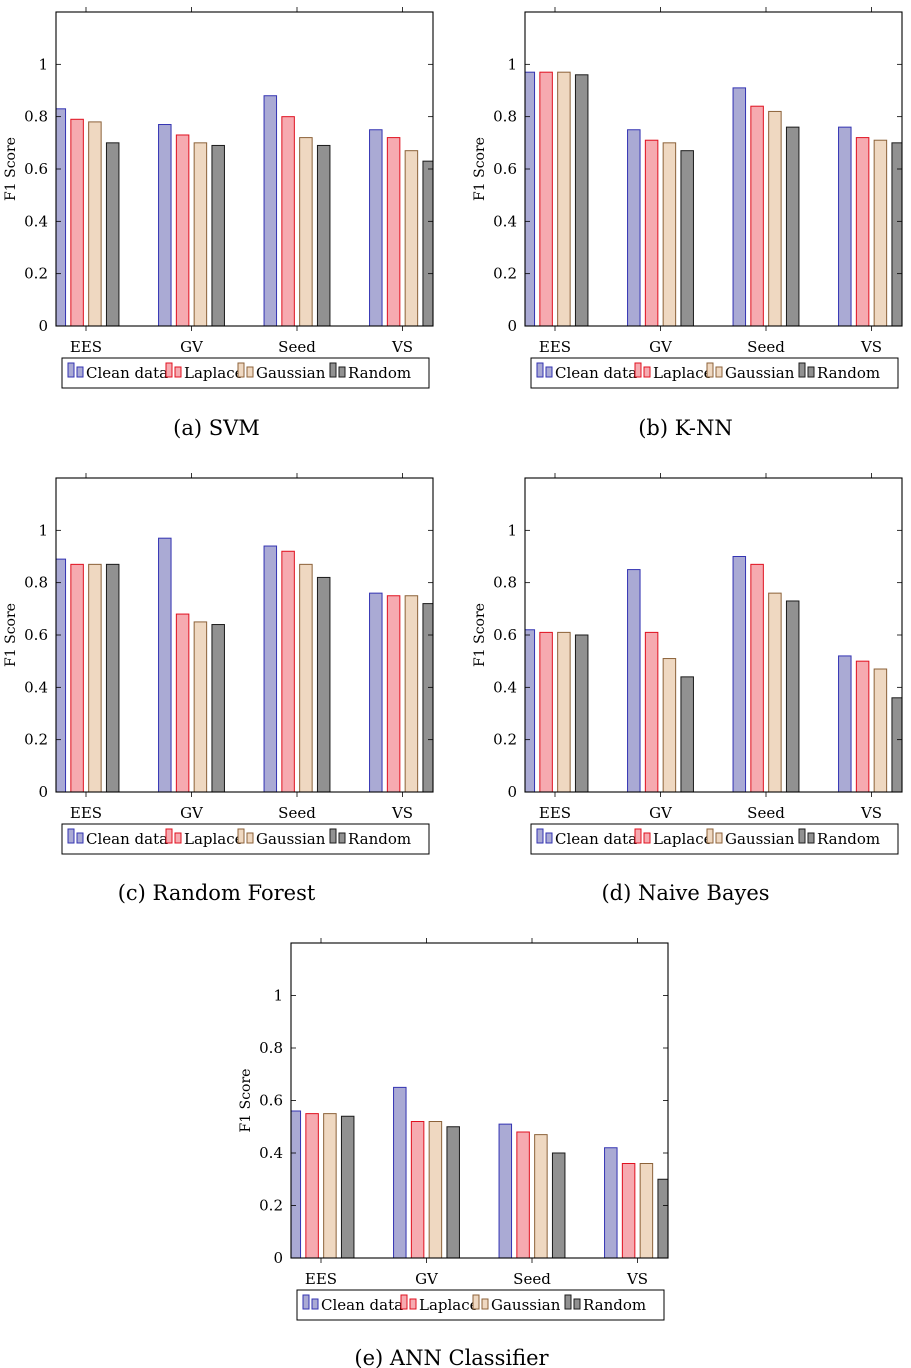  Describe the element at coordinates (393, 231) in the screenshot. I see `bar-VS-laplace` at that location.